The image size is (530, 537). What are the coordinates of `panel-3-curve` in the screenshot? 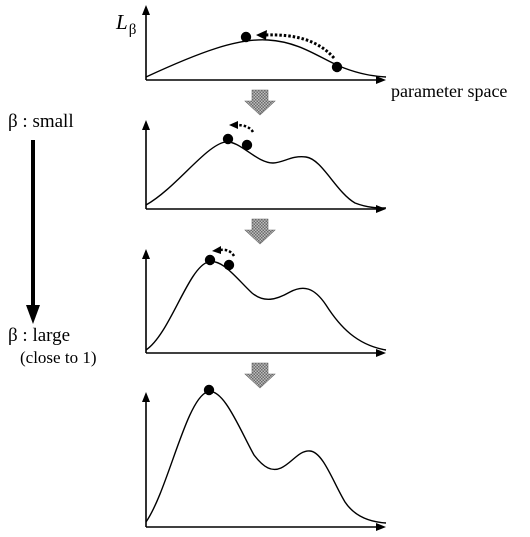 It's located at (266, 305).